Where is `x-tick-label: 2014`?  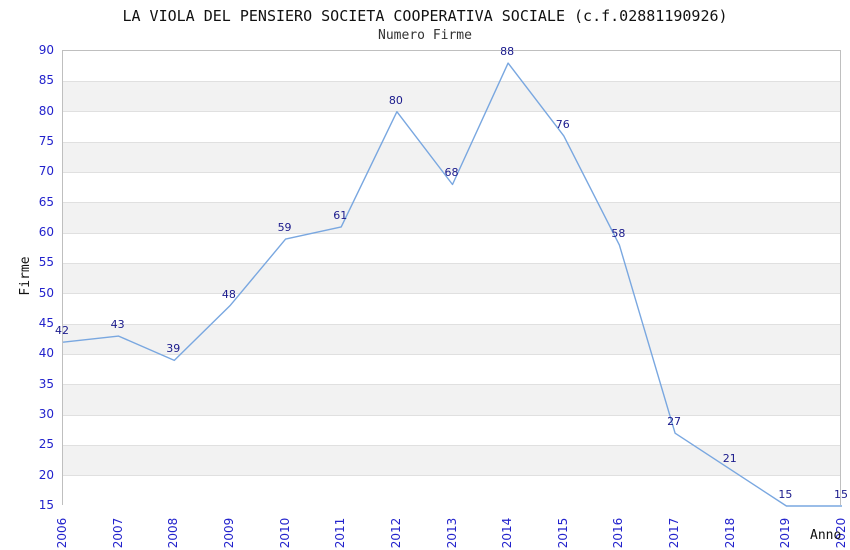 x-tick-label: 2014 is located at coordinates (507, 533).